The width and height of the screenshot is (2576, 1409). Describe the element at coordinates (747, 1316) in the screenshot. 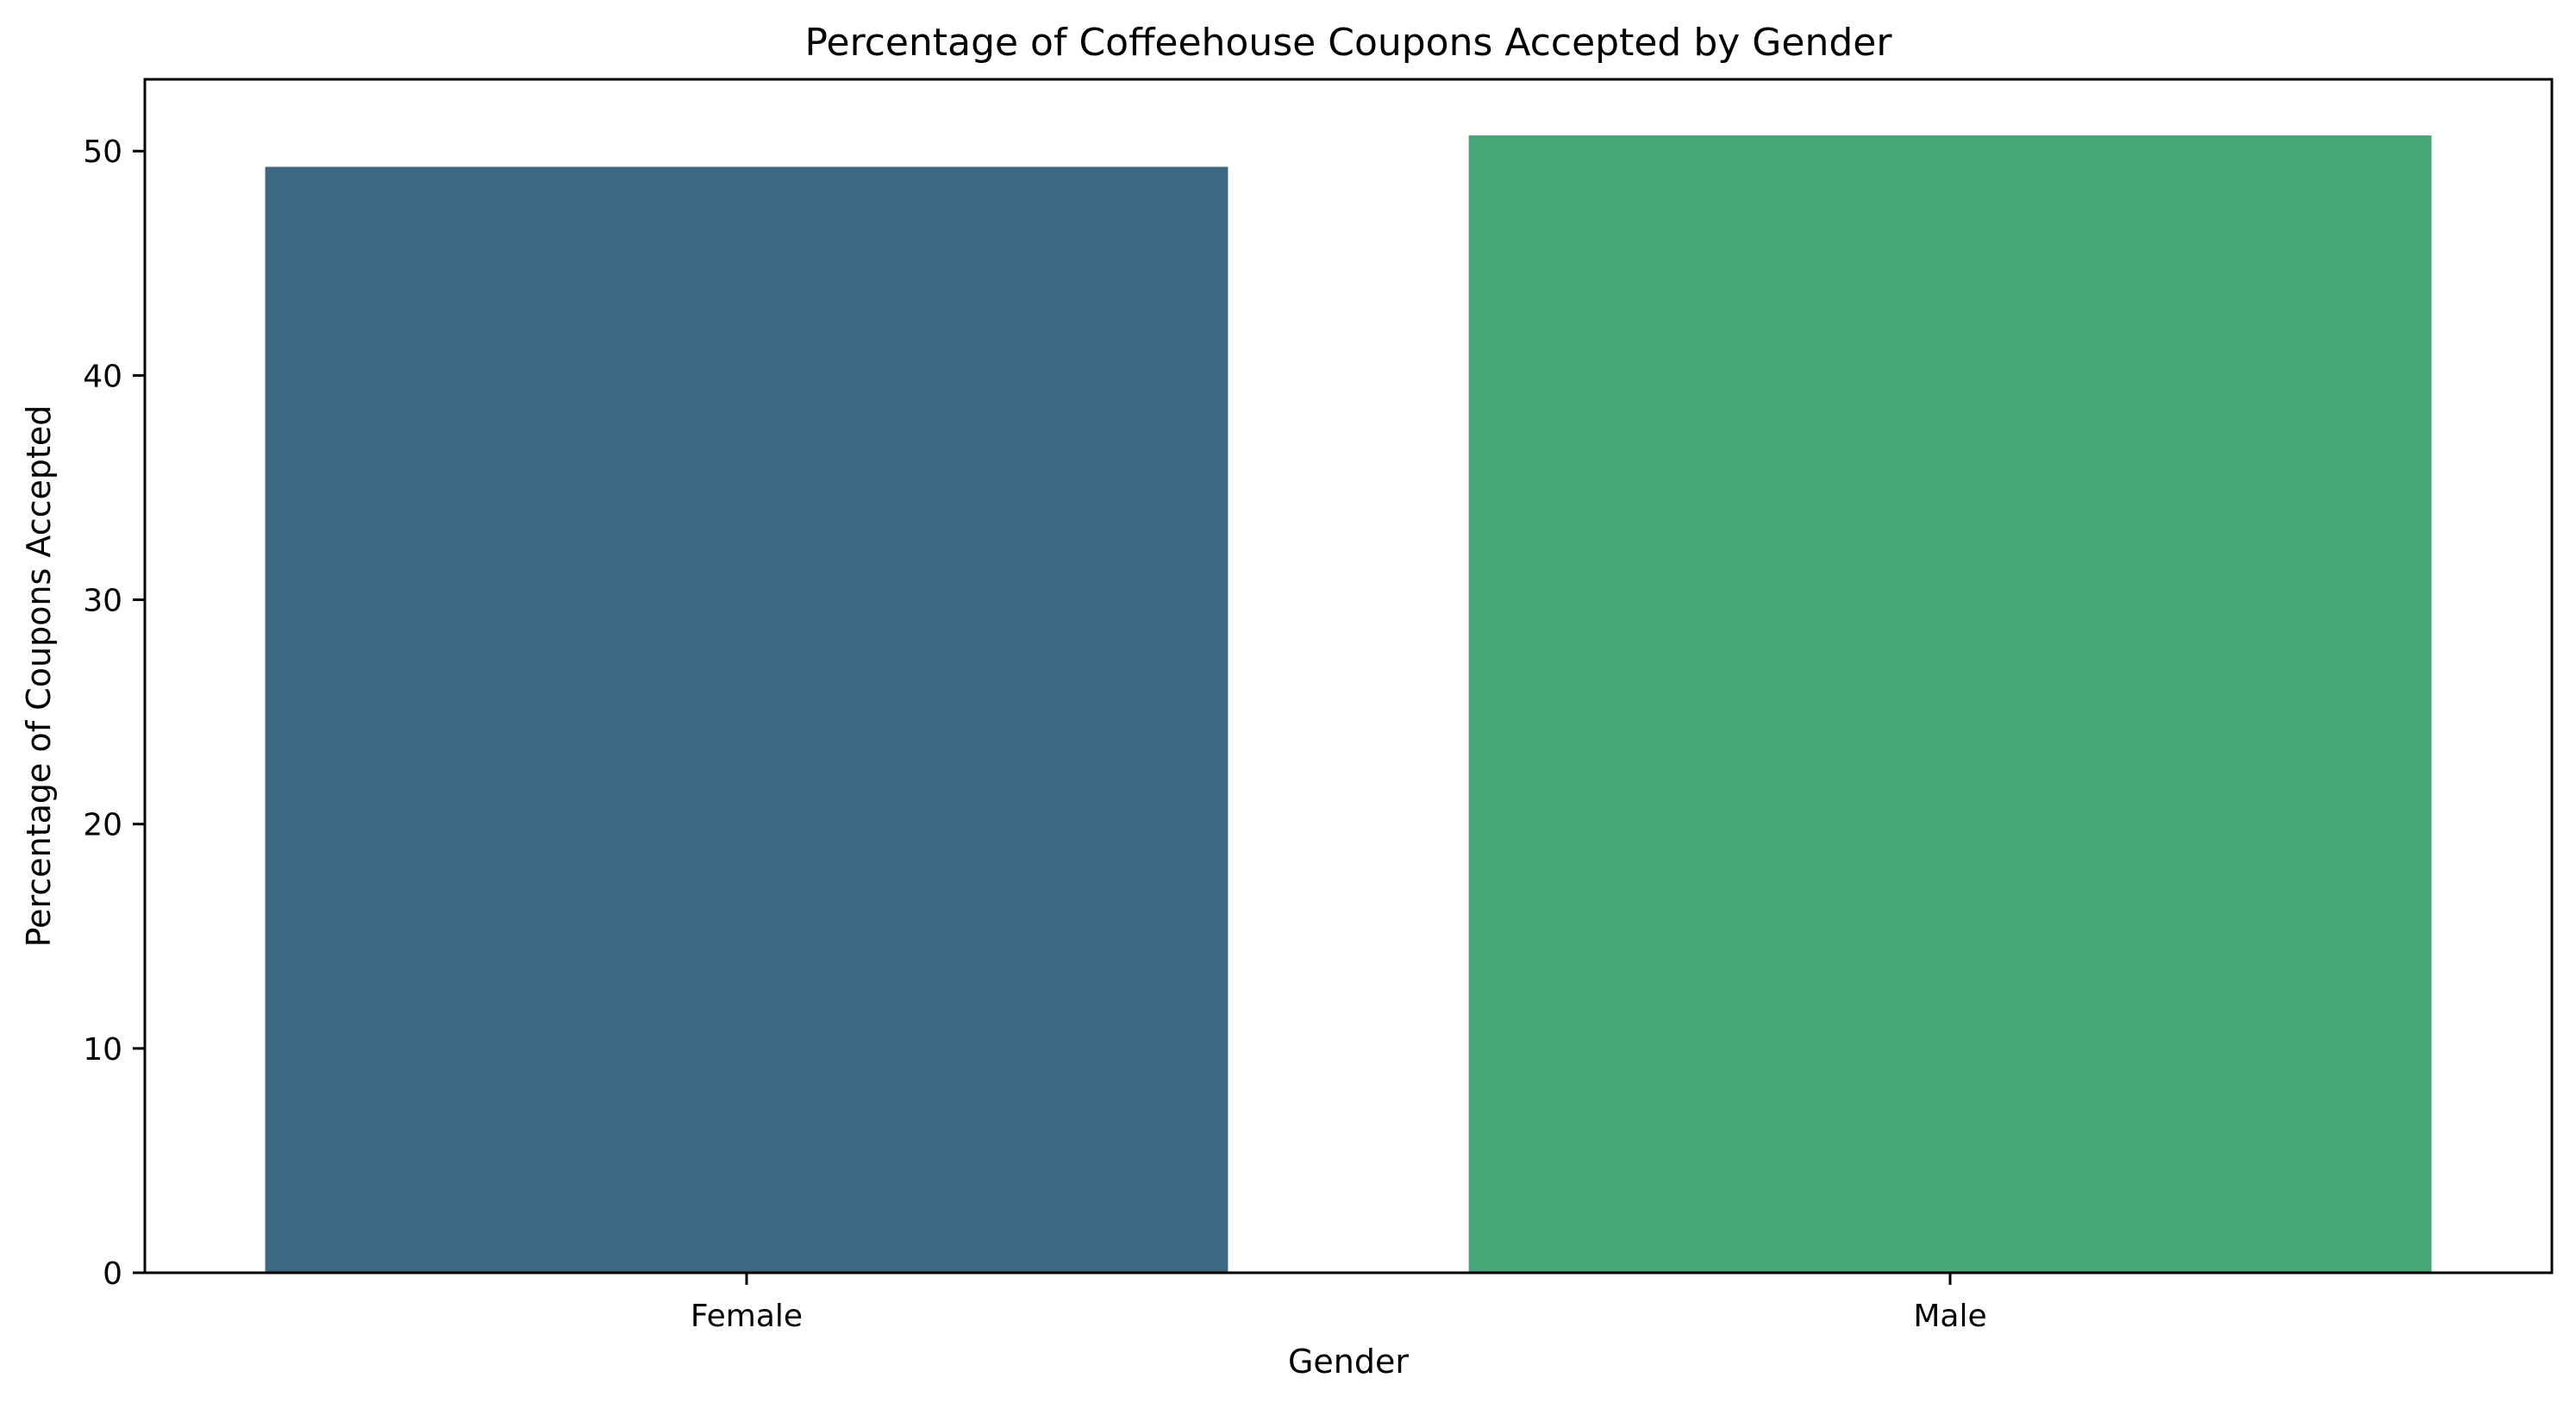

I see `x-tick-label: Female` at that location.